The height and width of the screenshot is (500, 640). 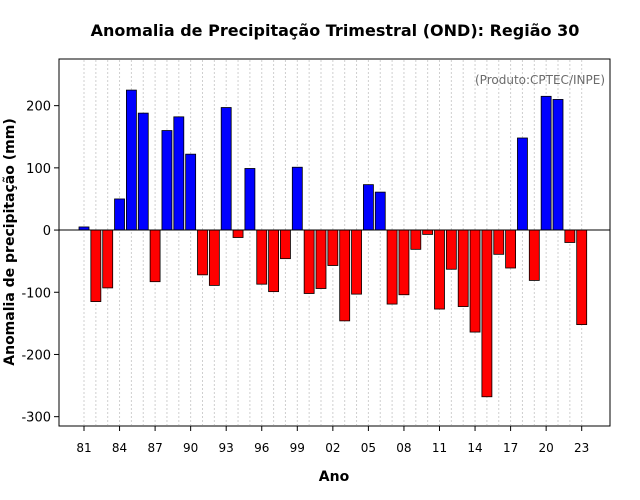 What do you see at coordinates (546, 448) in the screenshot?
I see `x-tick-label: 20` at bounding box center [546, 448].